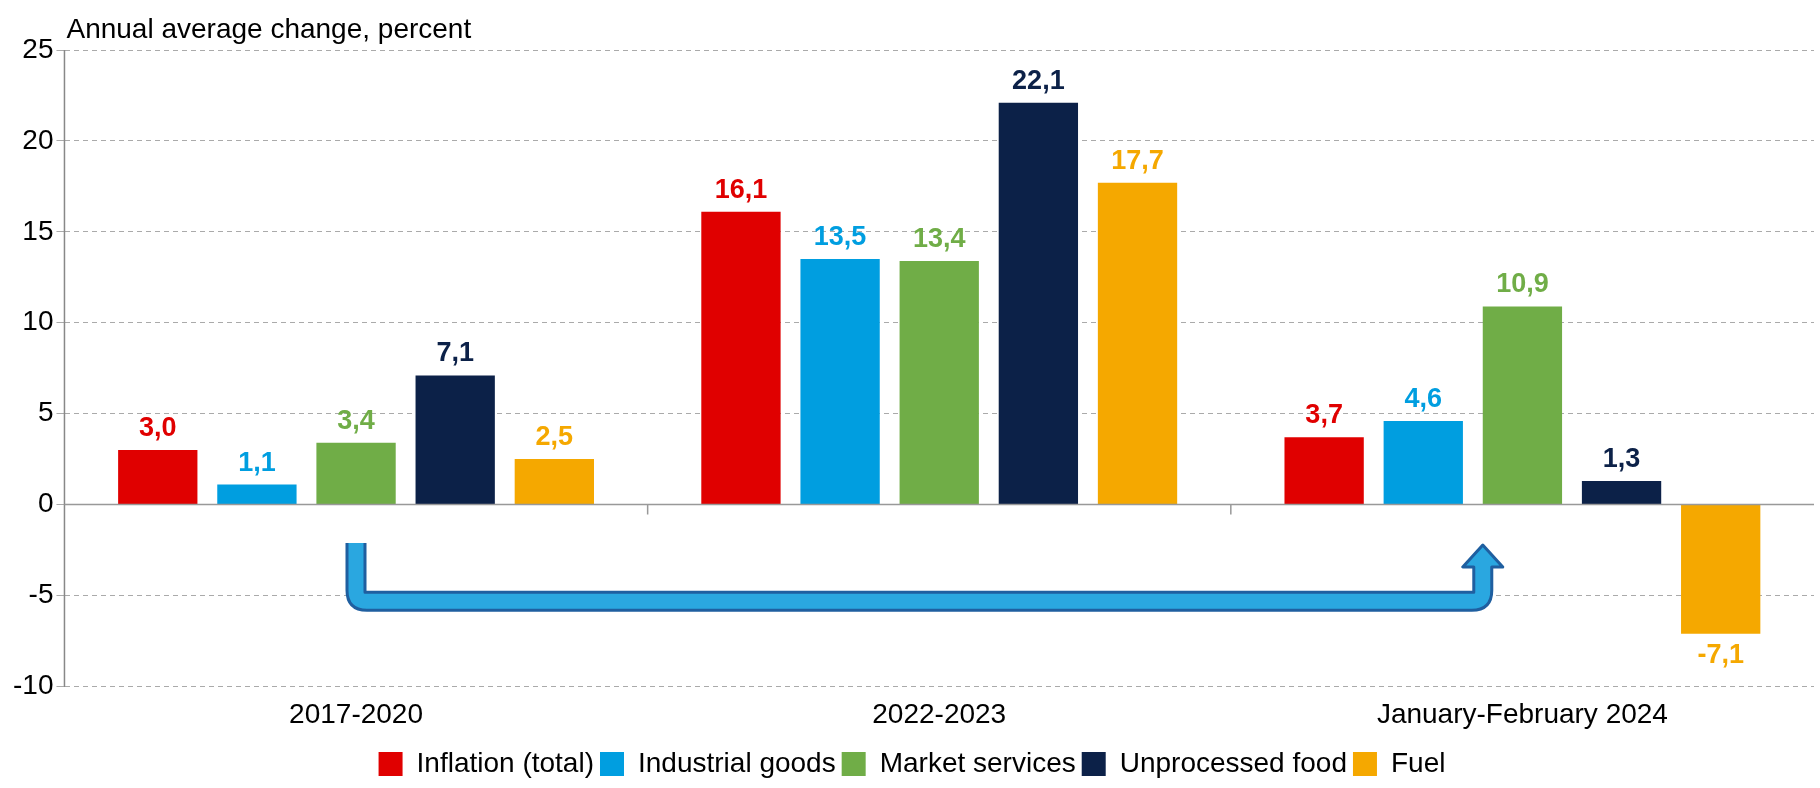  I want to click on y-tick-label: 15, so click(38, 230).